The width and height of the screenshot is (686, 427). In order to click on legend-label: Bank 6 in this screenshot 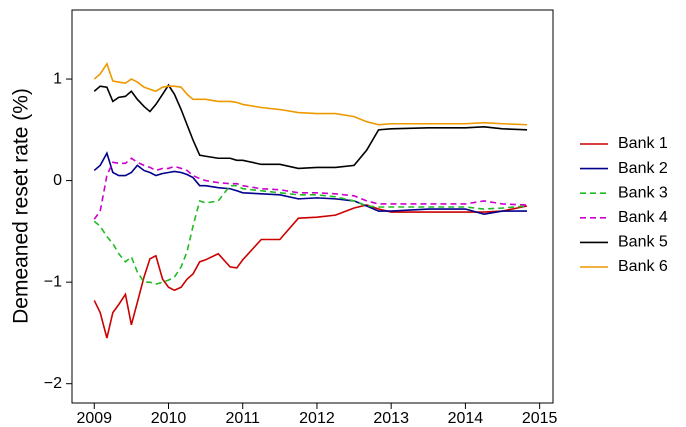, I will do `click(643, 266)`.